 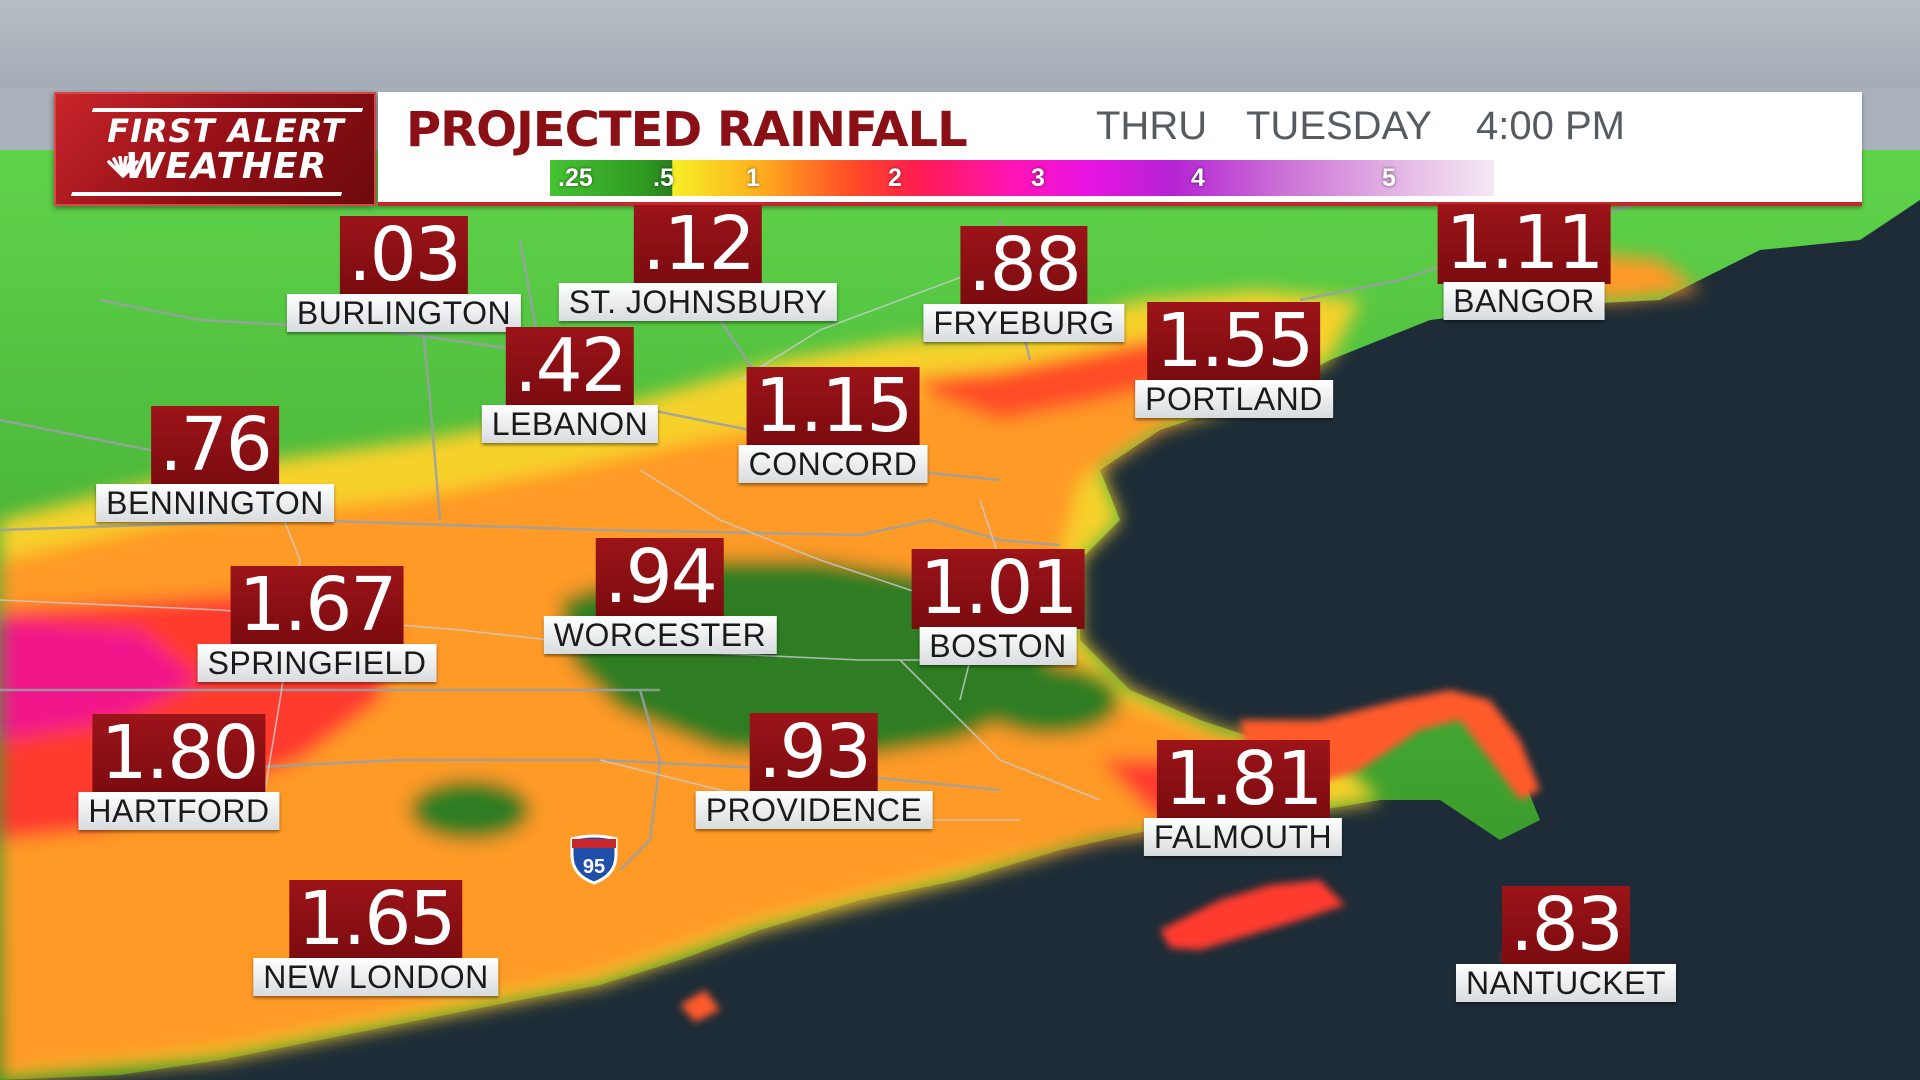 I want to click on city-name: LEBANON, so click(x=570, y=424).